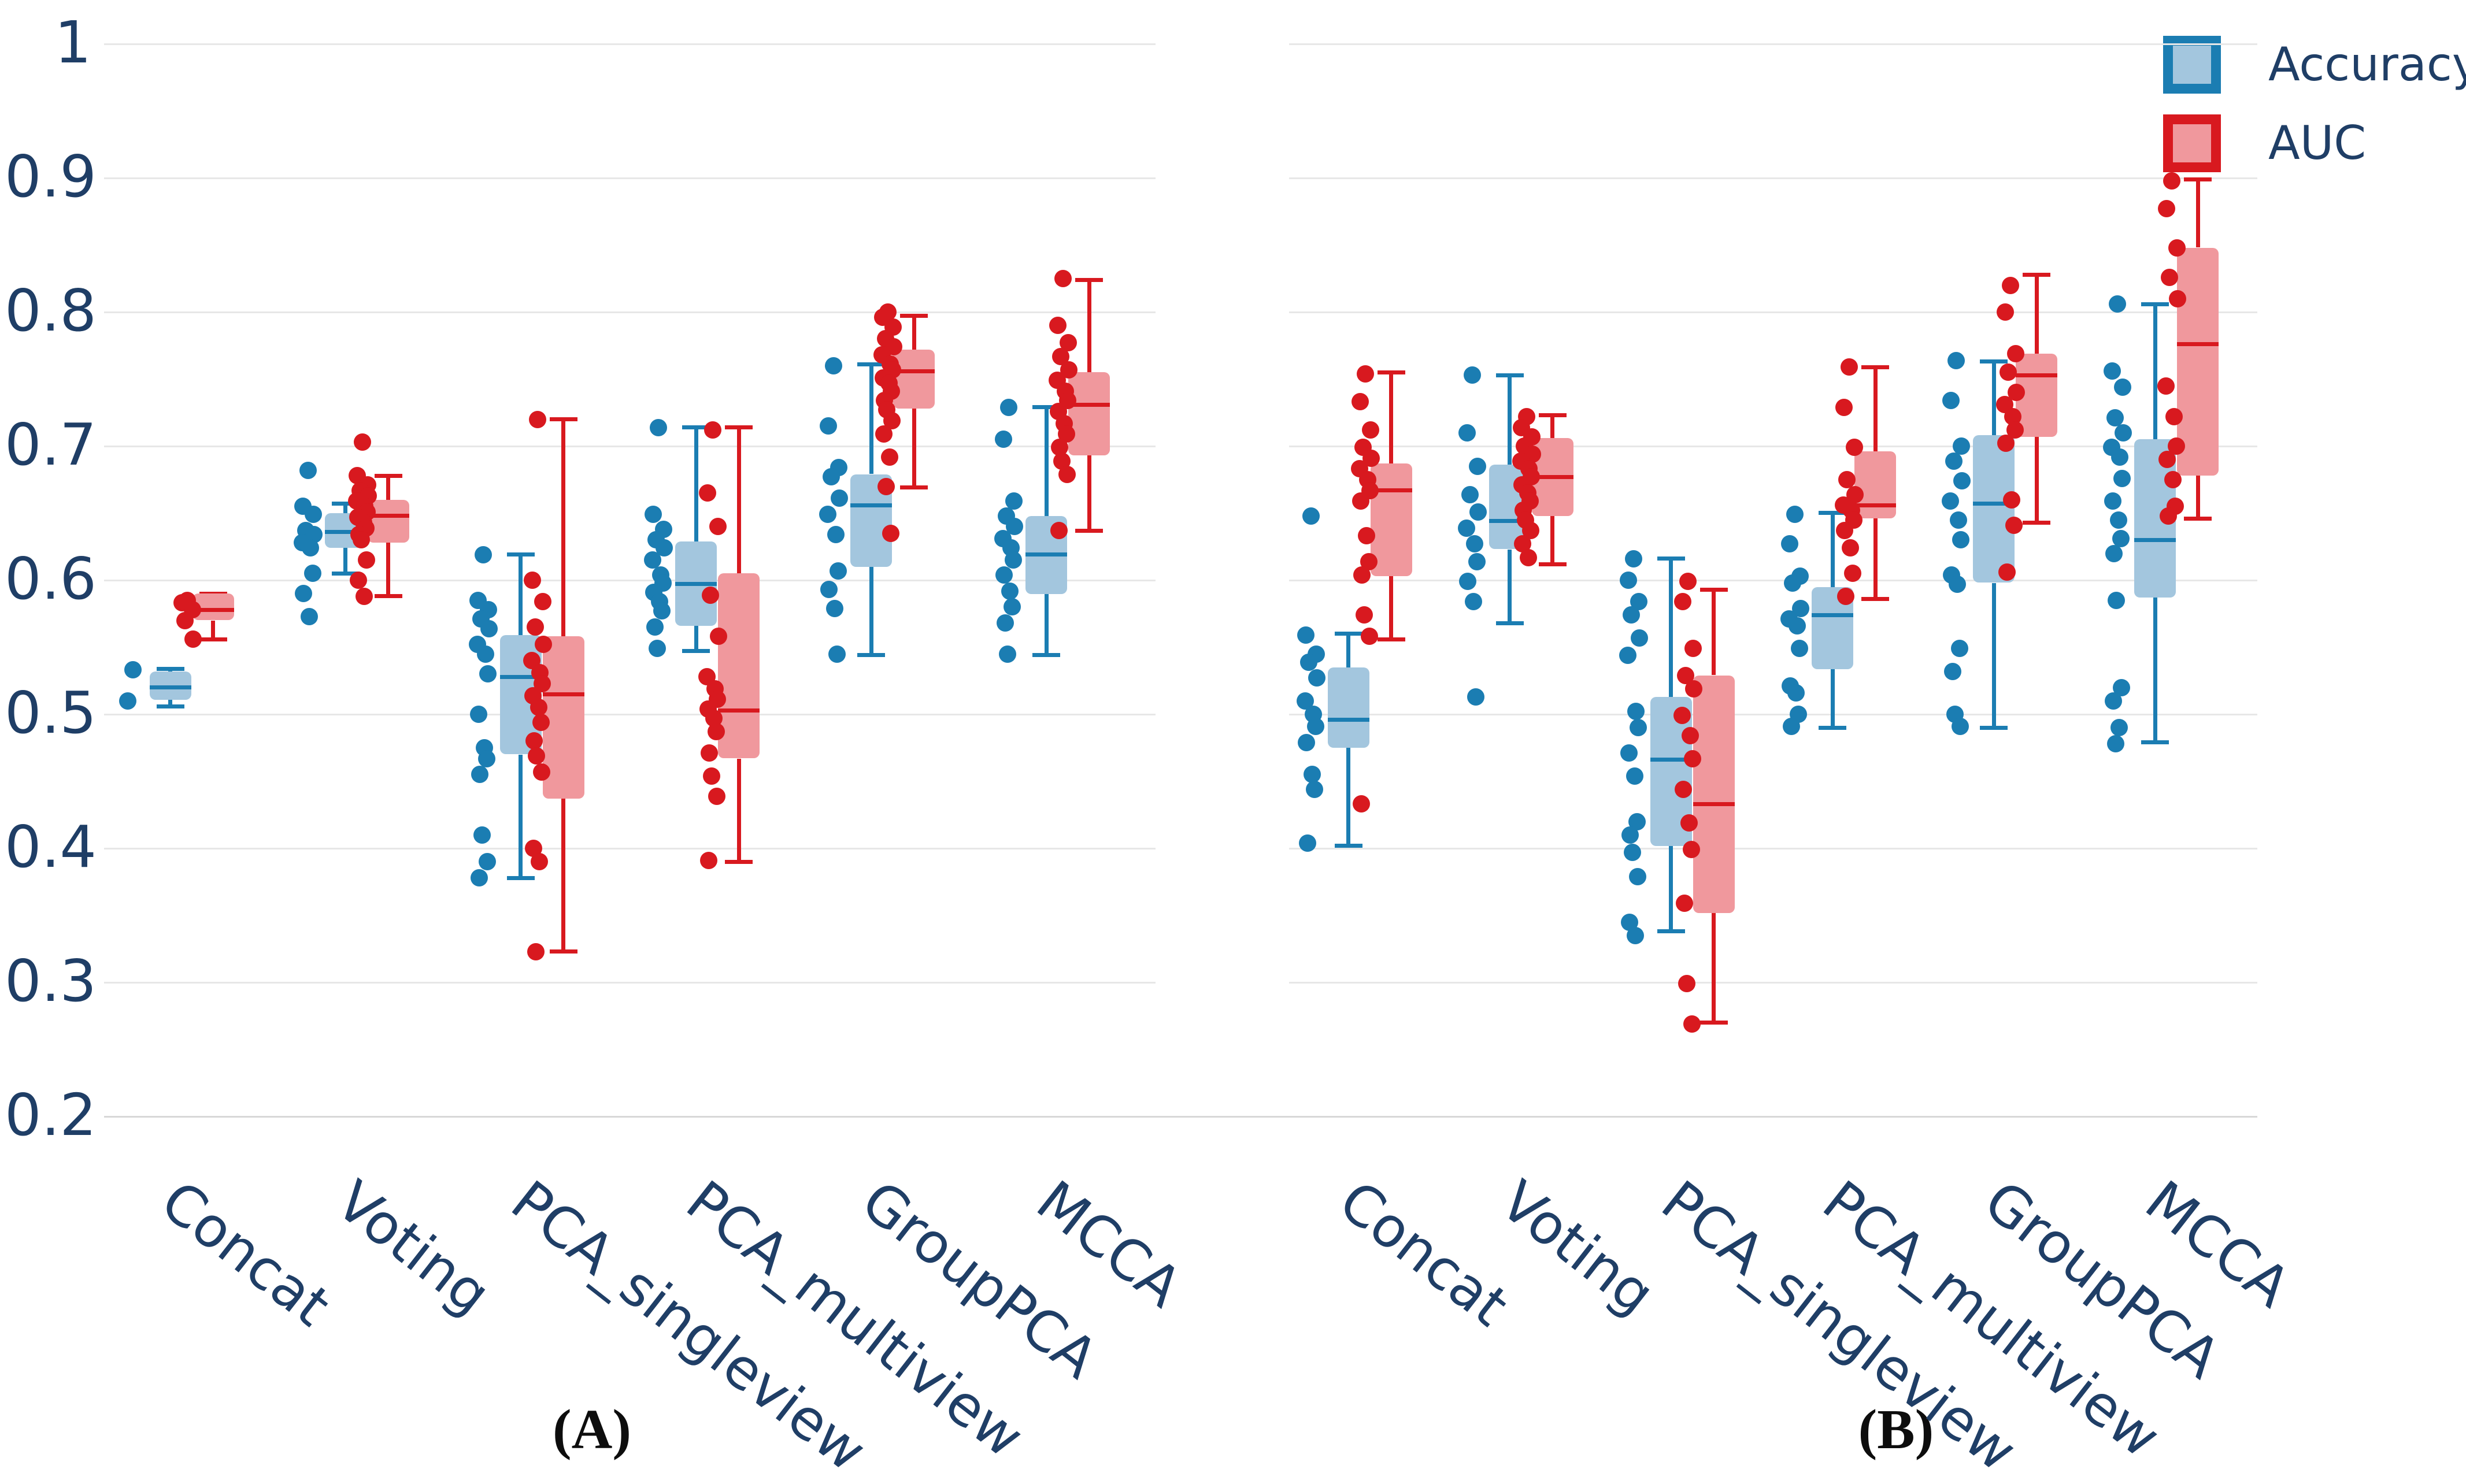  What do you see at coordinates (1552, 426) in the screenshot?
I see `panel-b-voting-auc-upper-whisker` at bounding box center [1552, 426].